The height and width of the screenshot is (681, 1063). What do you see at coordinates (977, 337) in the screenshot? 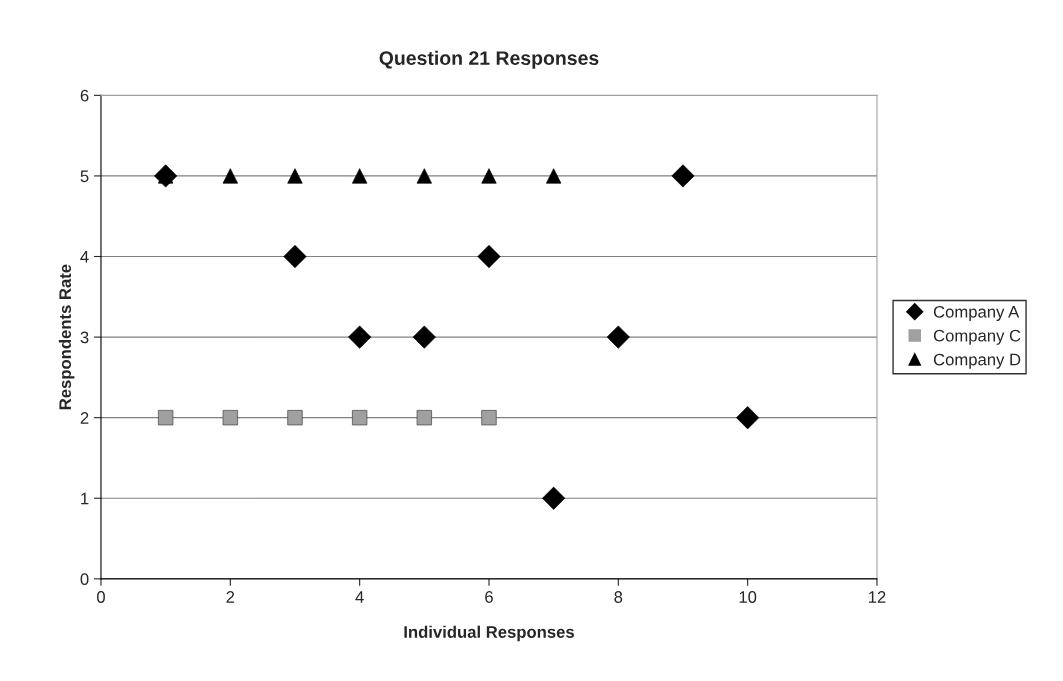
I see `legend-label: Company C` at bounding box center [977, 337].